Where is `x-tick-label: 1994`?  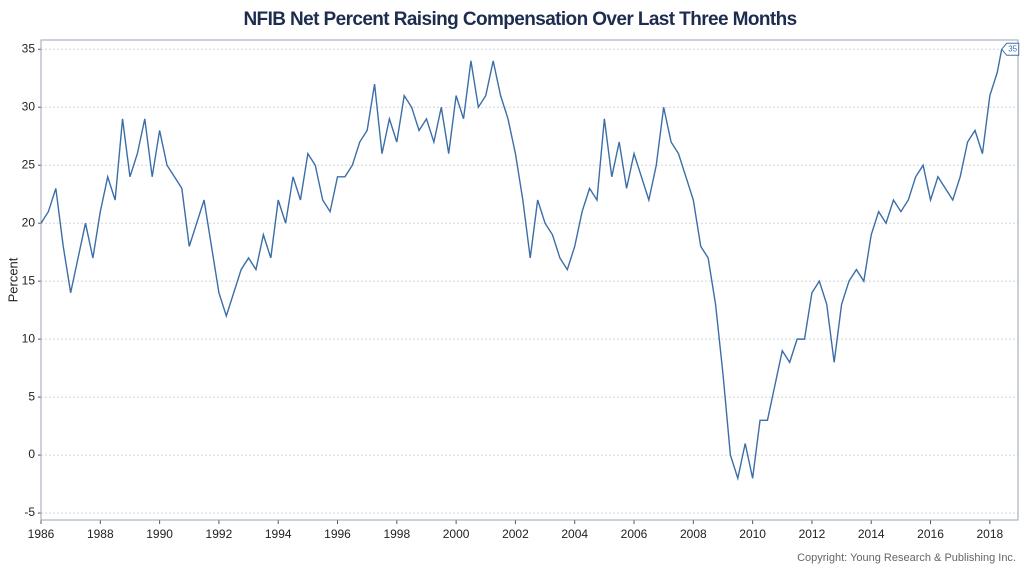 x-tick-label: 1994 is located at coordinates (278, 534).